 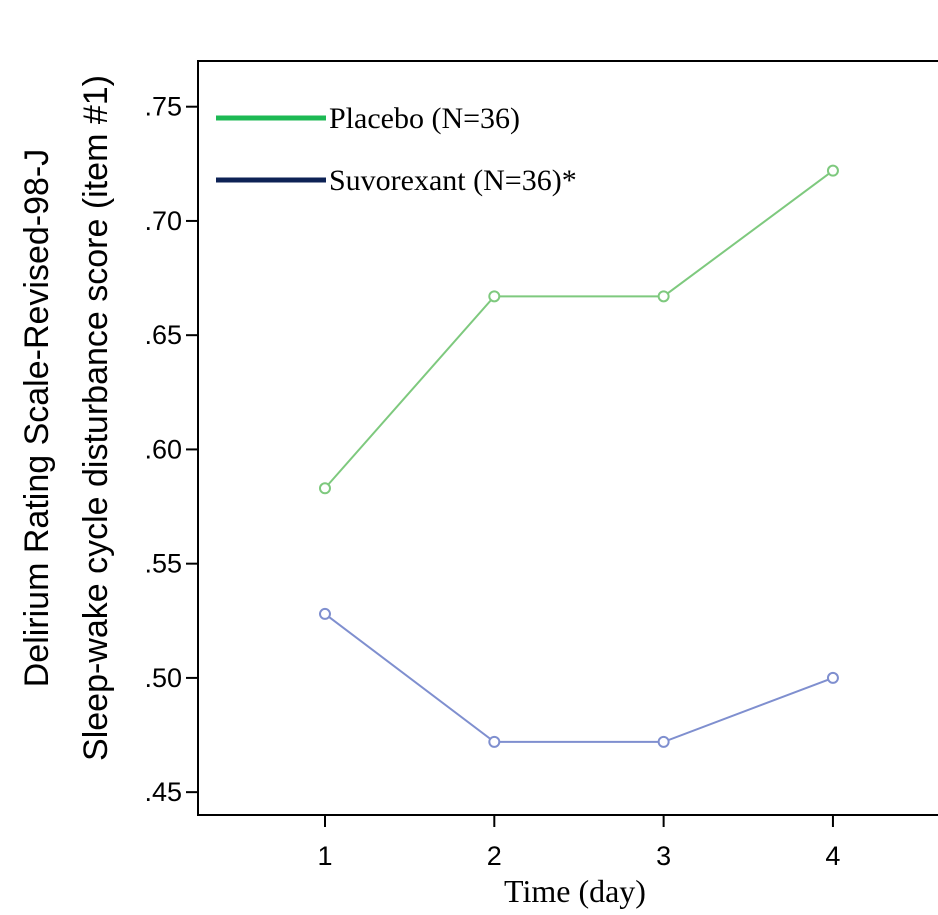 What do you see at coordinates (832, 856) in the screenshot?
I see `x-tick-label: 4` at bounding box center [832, 856].